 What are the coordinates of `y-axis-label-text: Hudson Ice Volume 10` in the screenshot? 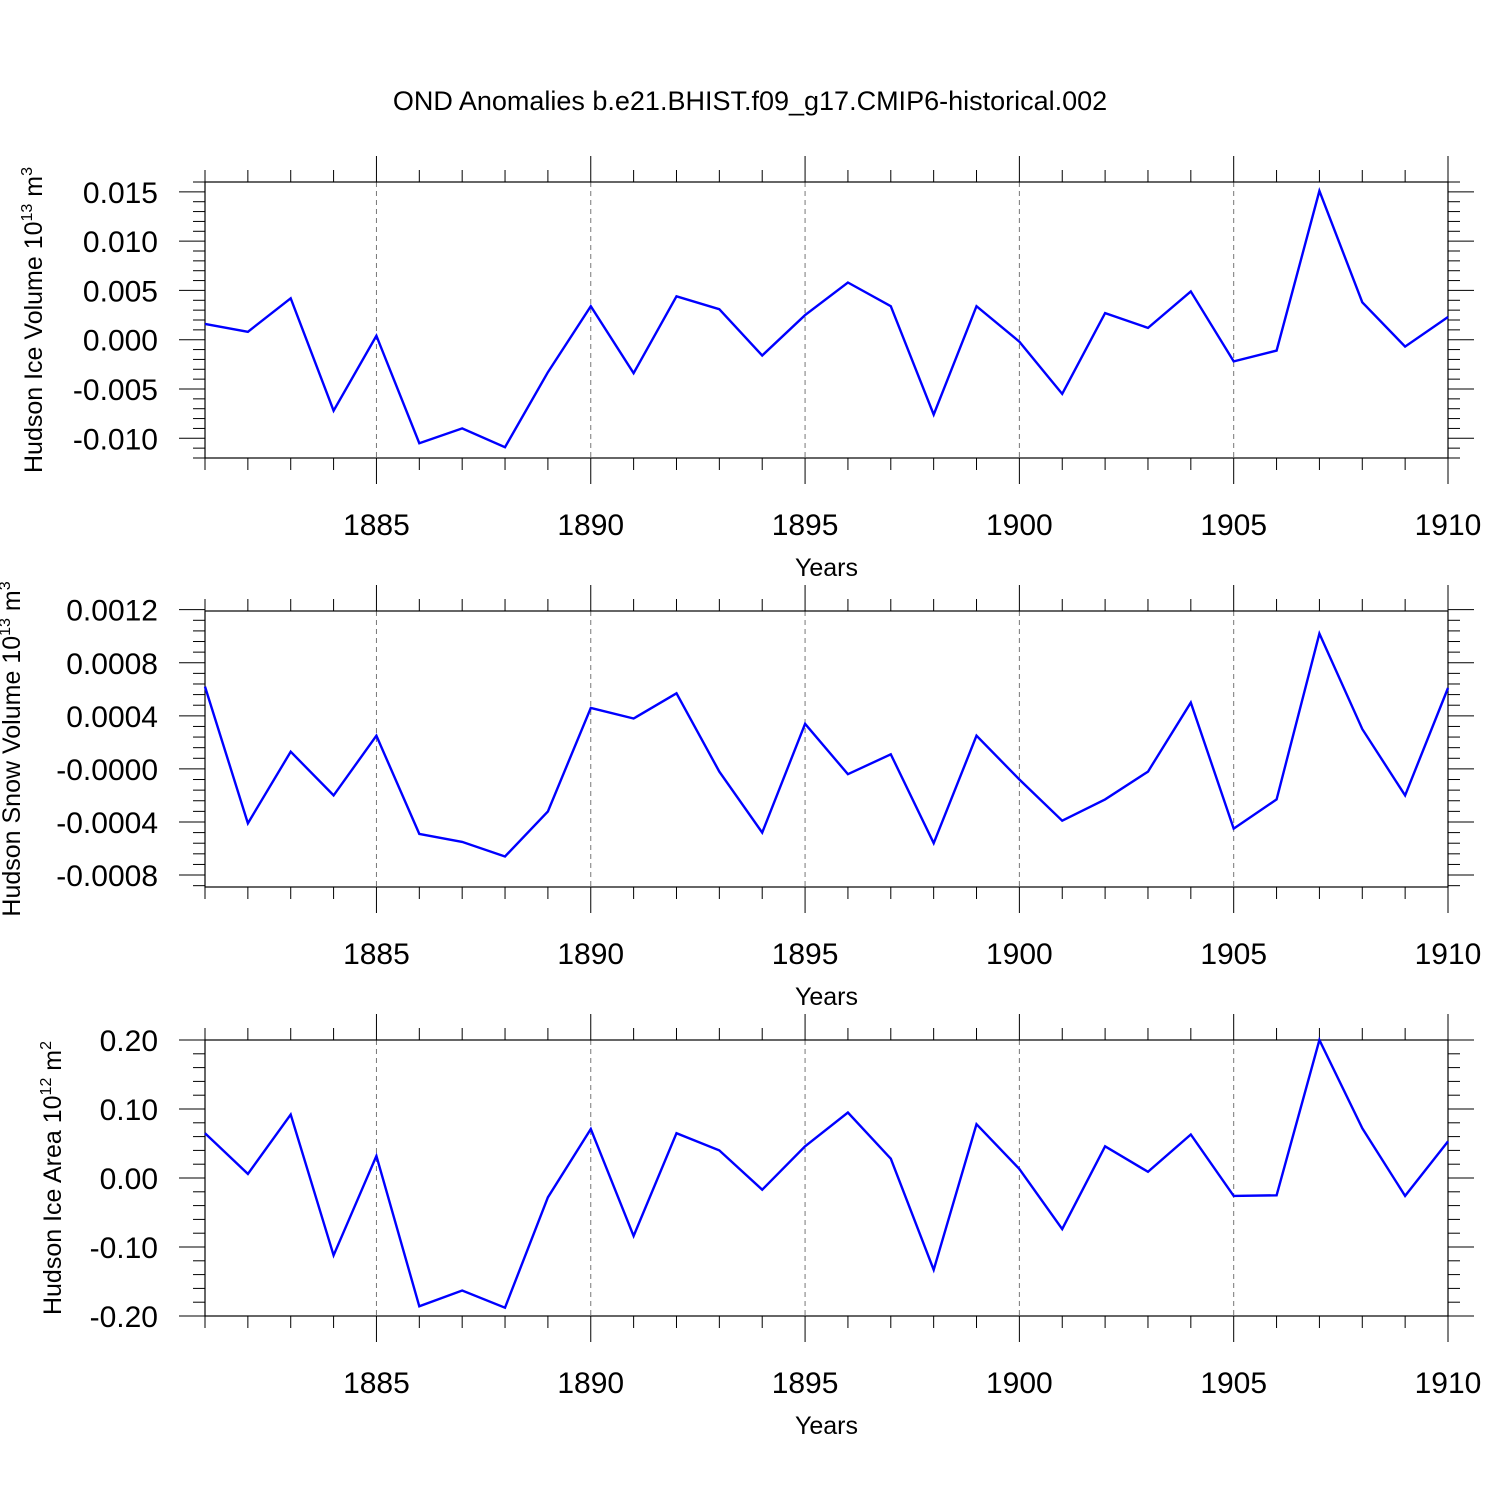 It's located at (34, 347).